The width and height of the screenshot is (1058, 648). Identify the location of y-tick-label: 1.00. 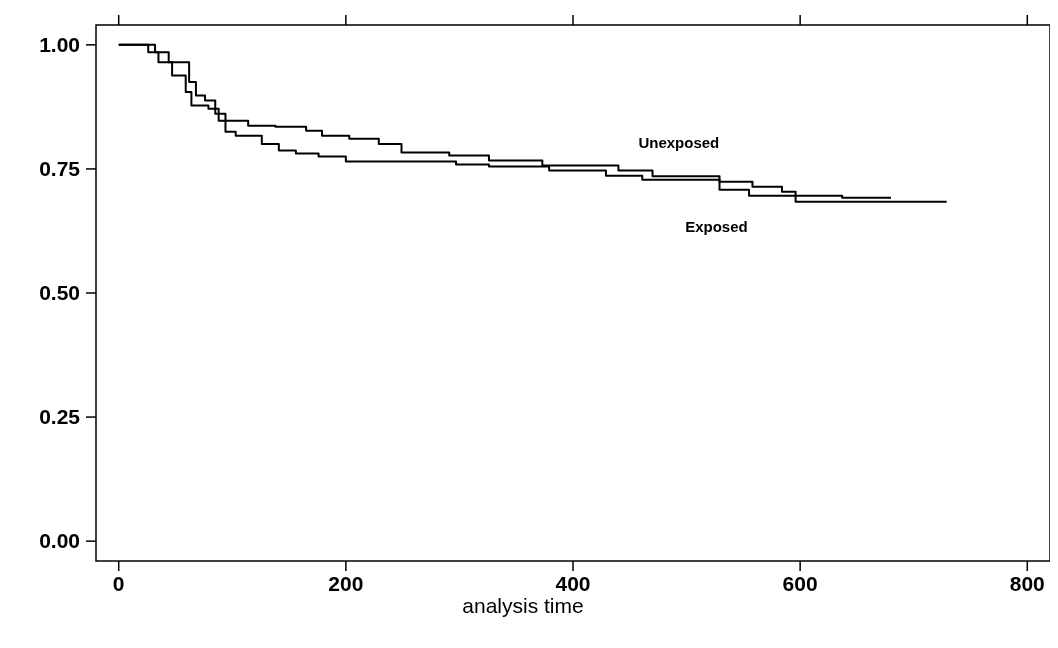
(59, 45).